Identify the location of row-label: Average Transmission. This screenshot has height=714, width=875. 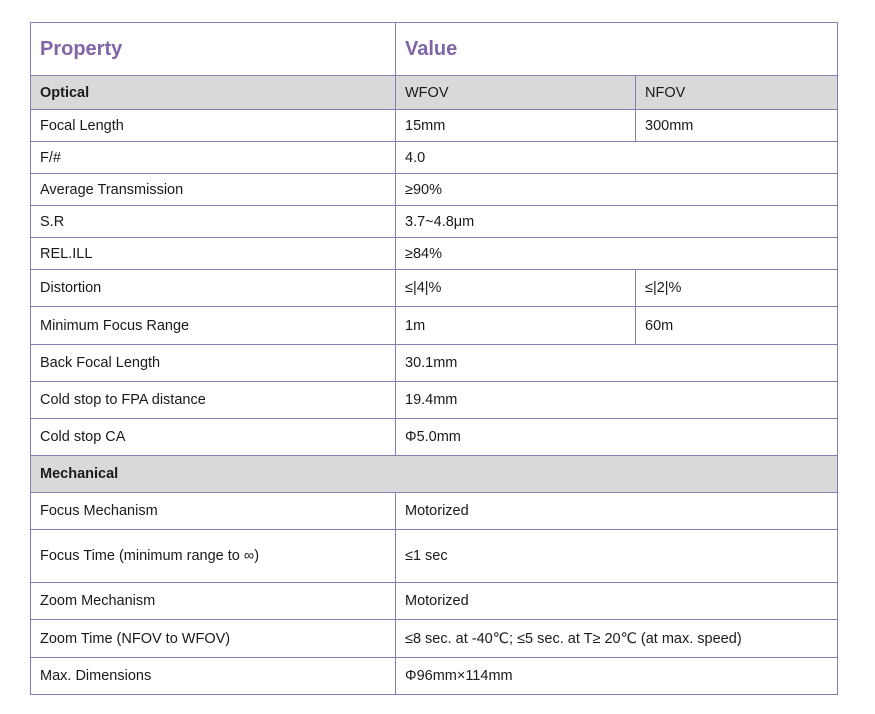
(213, 189).